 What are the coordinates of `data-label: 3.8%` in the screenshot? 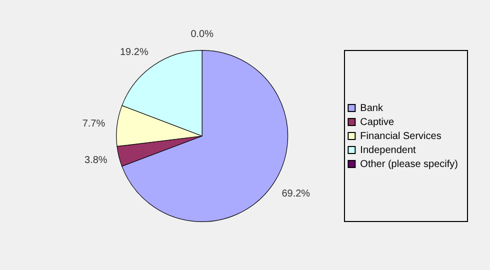 It's located at (96, 160).